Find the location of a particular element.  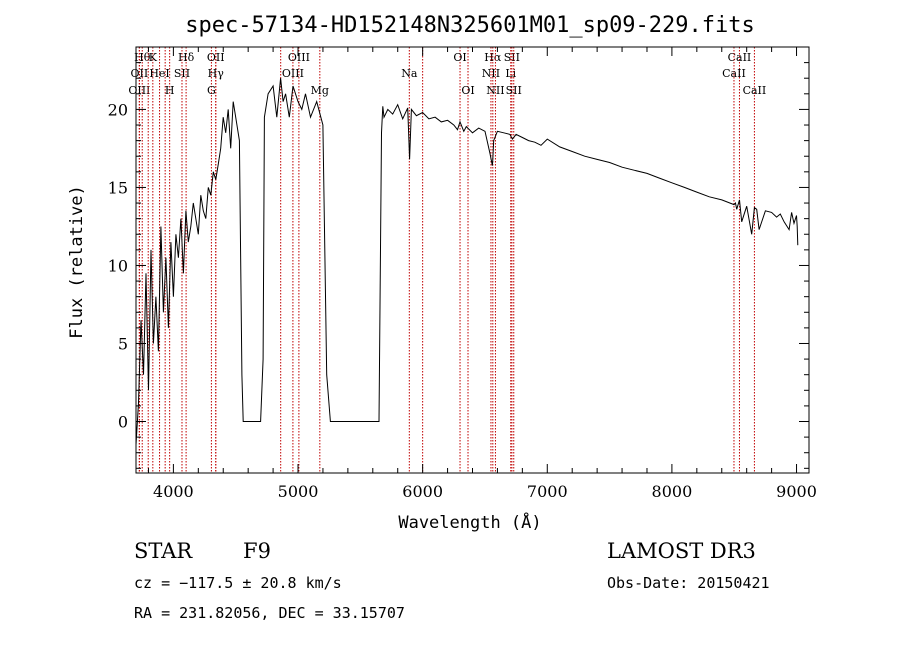

spectral-subclass: F9 is located at coordinates (257, 551).